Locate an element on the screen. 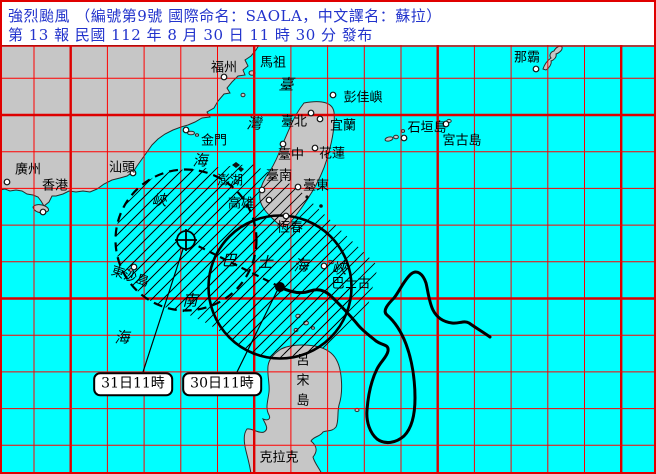 The width and height of the screenshot is (656, 474). ishigaki-islet is located at coordinates (389, 139).